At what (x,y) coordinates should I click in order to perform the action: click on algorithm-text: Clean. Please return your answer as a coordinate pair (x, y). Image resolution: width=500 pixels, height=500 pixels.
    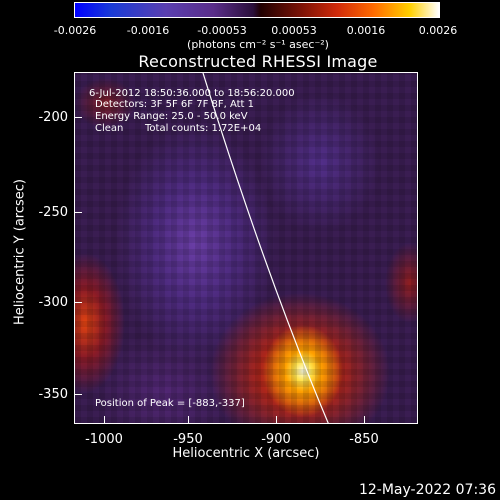
    Looking at the image, I should click on (109, 128).